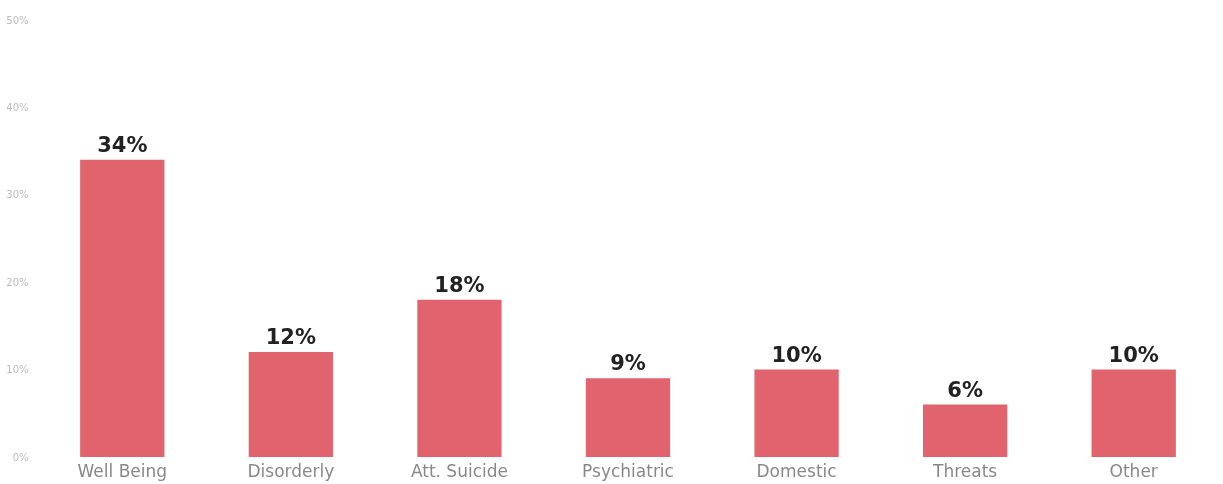  Describe the element at coordinates (20, 457) in the screenshot. I see `y-tick-label: 0%` at that location.